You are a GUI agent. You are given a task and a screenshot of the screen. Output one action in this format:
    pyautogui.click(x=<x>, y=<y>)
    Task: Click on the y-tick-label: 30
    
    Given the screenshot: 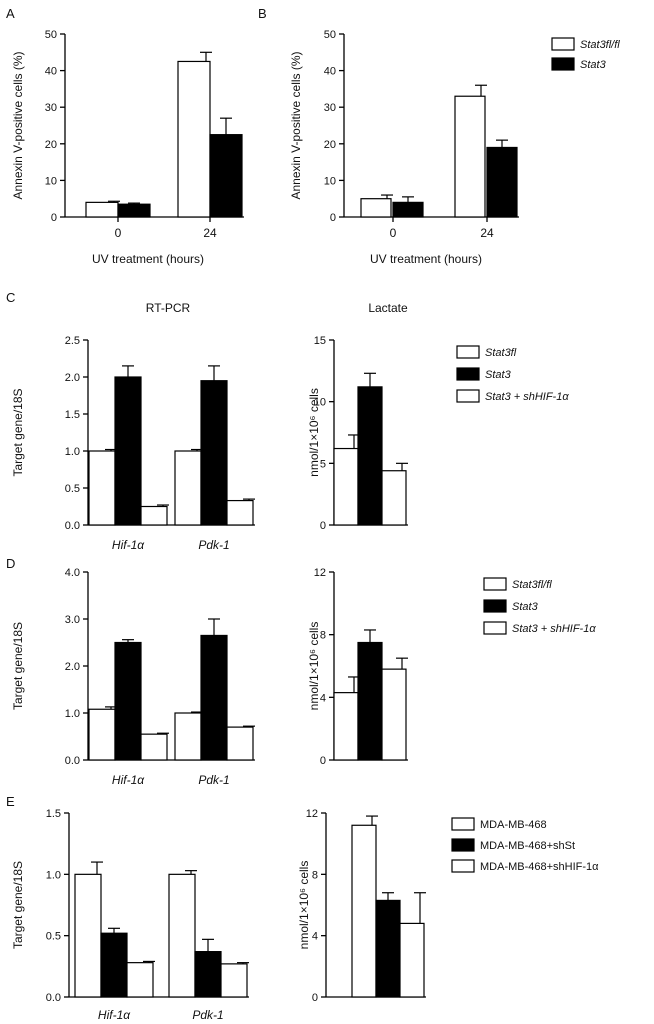 What is the action you would take?
    pyautogui.click(x=330, y=108)
    